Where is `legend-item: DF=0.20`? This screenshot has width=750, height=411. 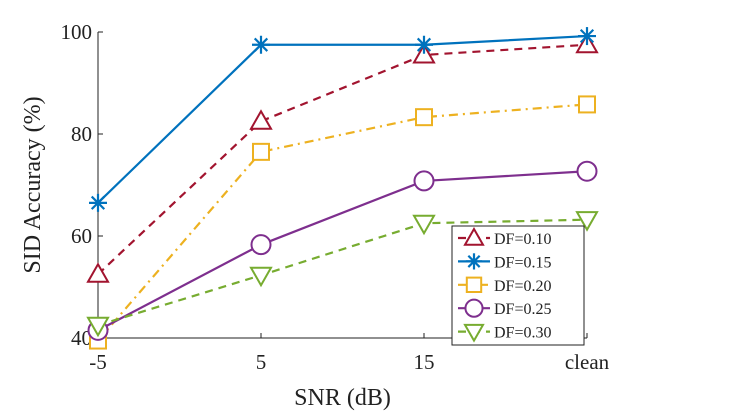 legend-item: DF=0.20 is located at coordinates (504, 285).